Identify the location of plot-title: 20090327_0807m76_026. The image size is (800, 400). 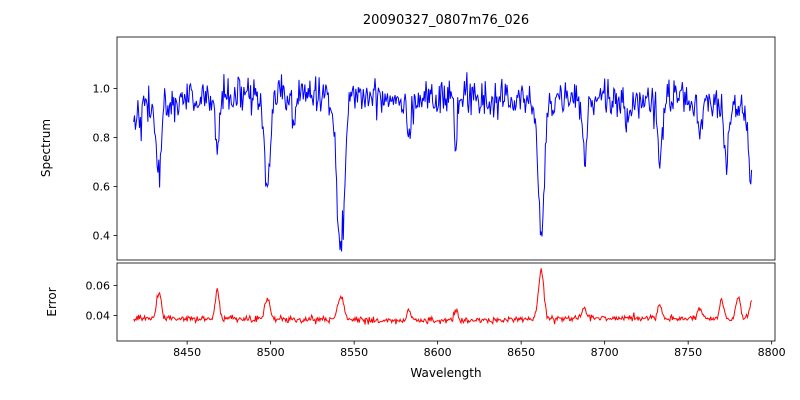
(446, 20).